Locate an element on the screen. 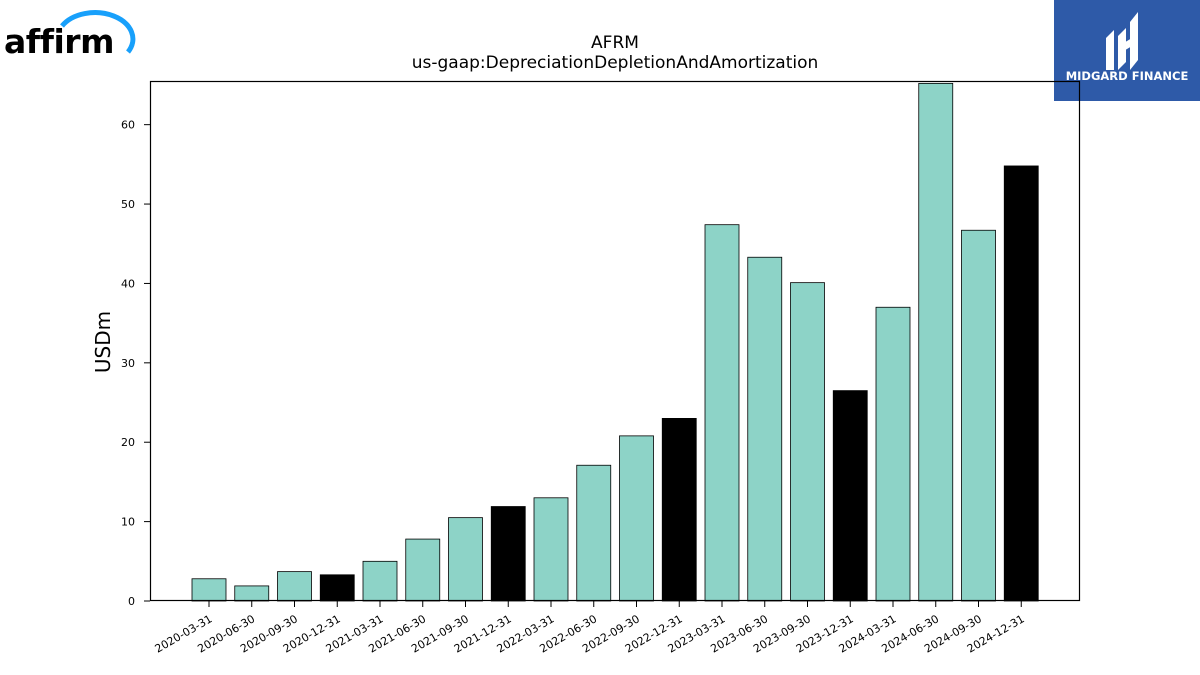 The height and width of the screenshot is (675, 1200). y-tick-label: 0 is located at coordinates (131, 601).